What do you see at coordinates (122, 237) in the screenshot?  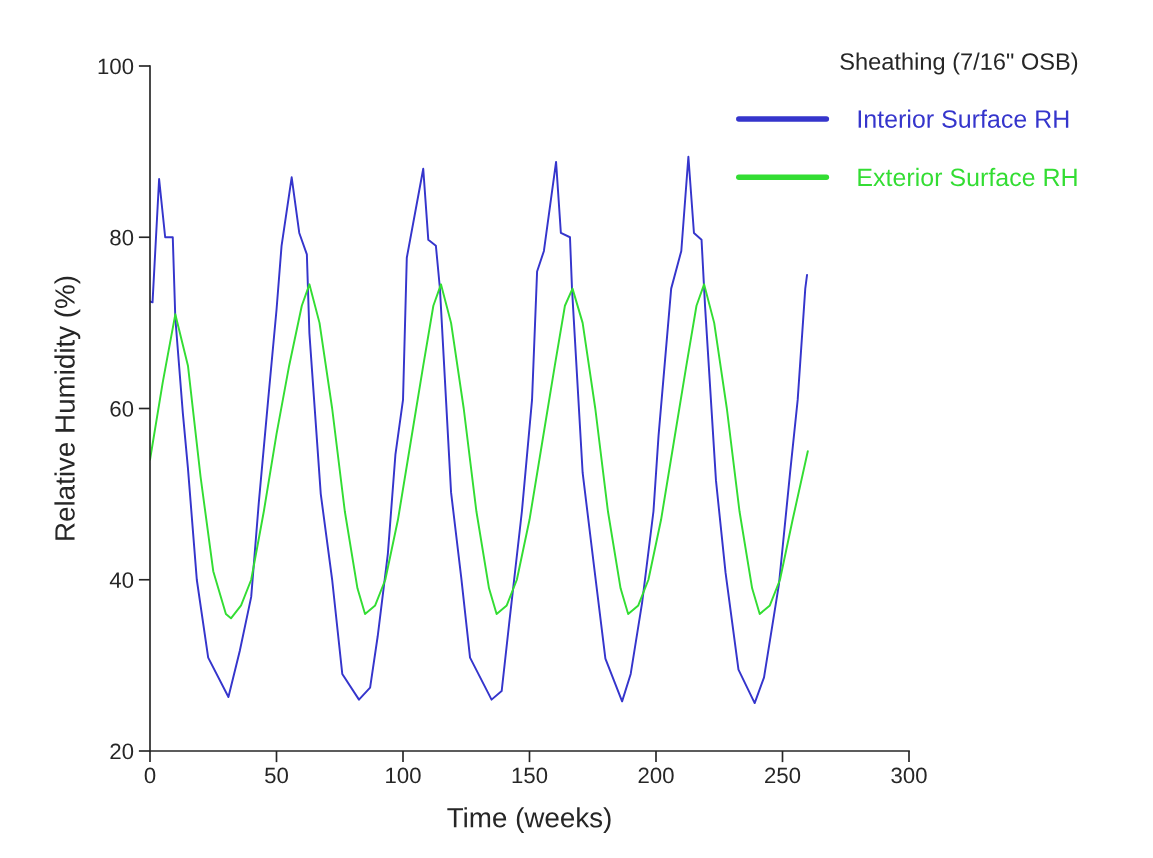 I see `y-tick-label: 80` at bounding box center [122, 237].